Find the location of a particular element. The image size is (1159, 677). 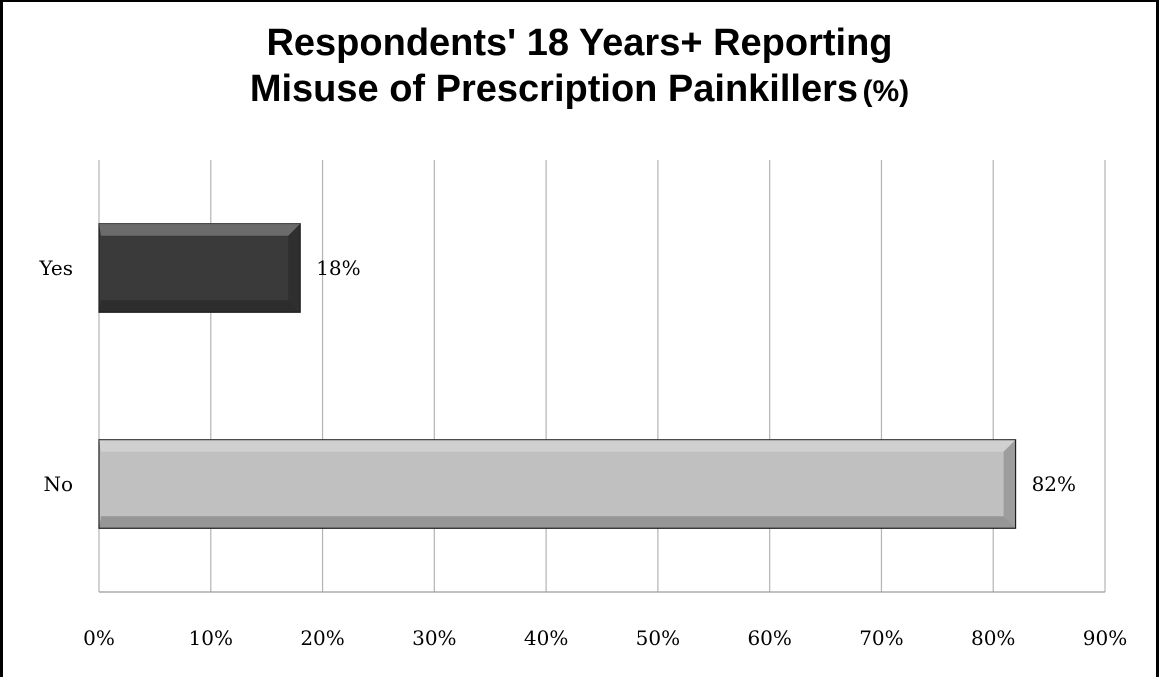

x-tick-label: 30% is located at coordinates (434, 638).